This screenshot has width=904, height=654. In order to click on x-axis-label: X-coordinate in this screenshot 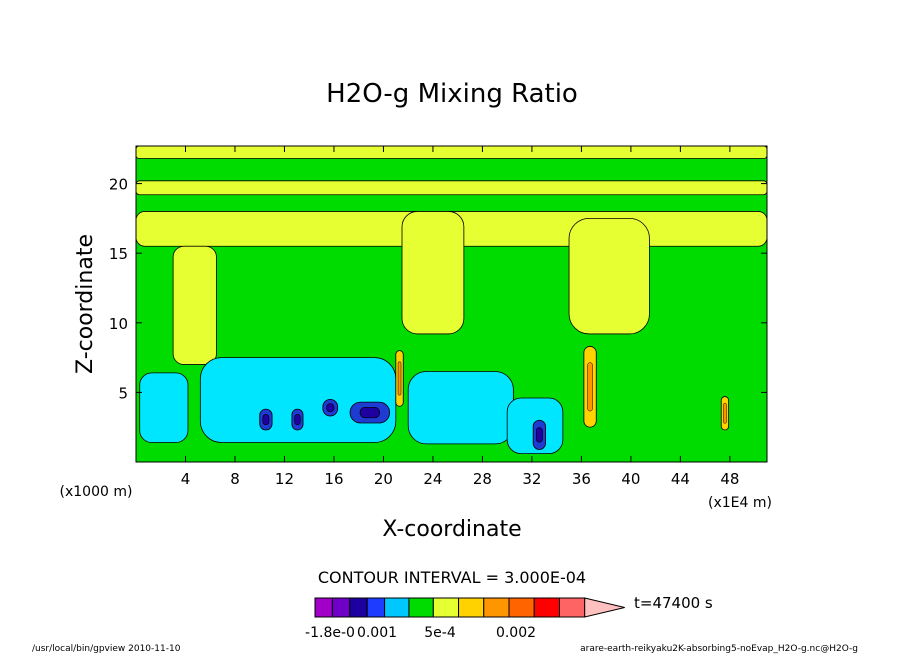, I will do `click(451, 529)`.